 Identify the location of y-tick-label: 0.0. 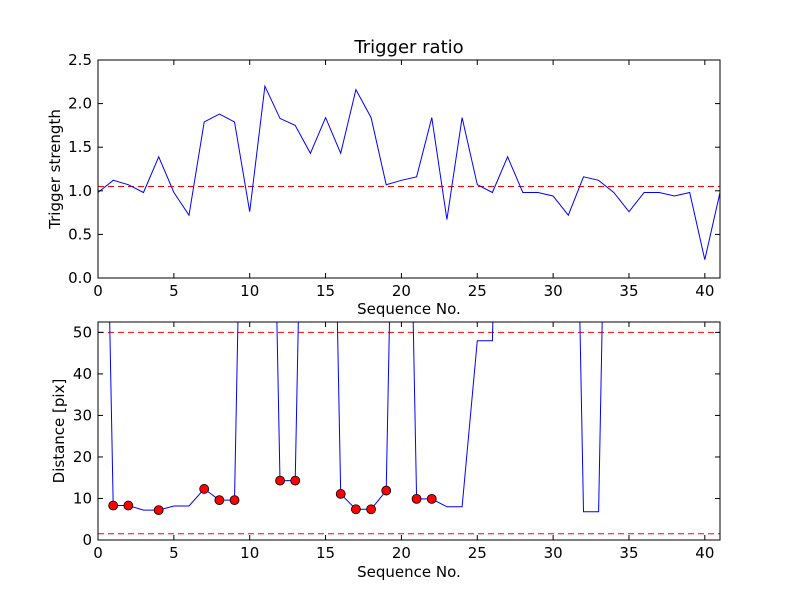
(80, 278).